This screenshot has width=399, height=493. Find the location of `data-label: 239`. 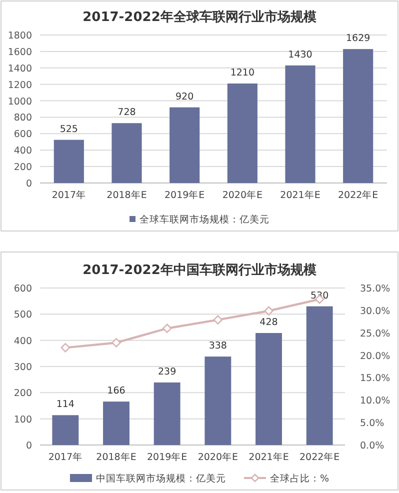

data-label: 239 is located at coordinates (167, 372).